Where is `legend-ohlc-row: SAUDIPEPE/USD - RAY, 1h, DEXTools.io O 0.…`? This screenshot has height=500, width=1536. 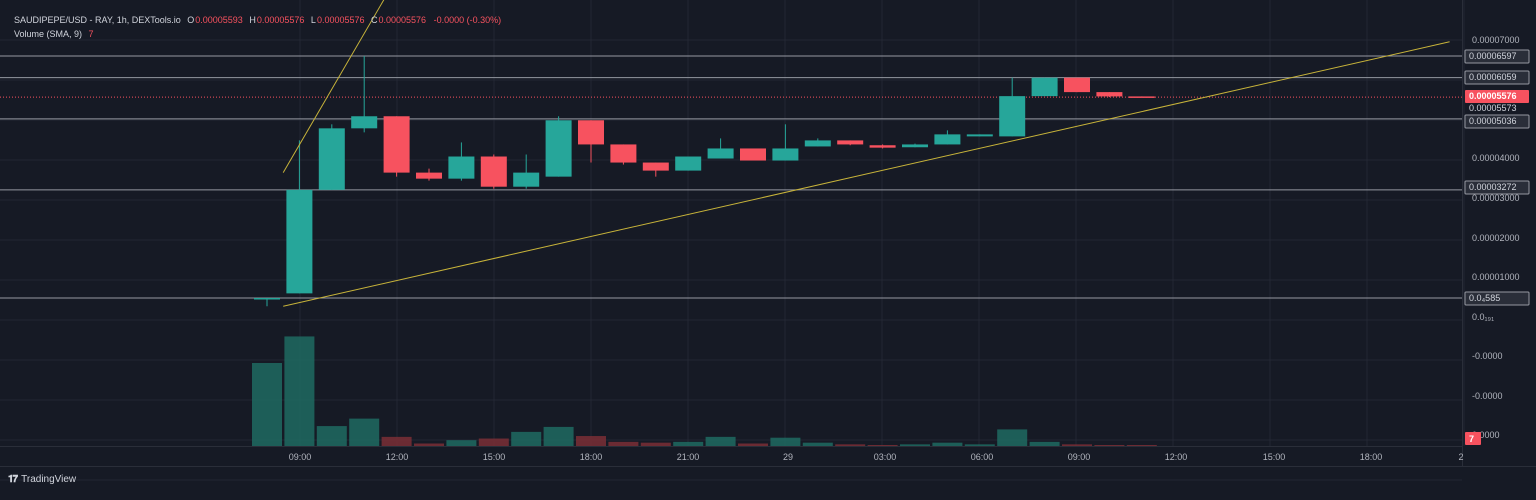 legend-ohlc-row: SAUDIPEPE/USD - RAY, 1h, DEXTools.io O 0.… is located at coordinates (257, 20).